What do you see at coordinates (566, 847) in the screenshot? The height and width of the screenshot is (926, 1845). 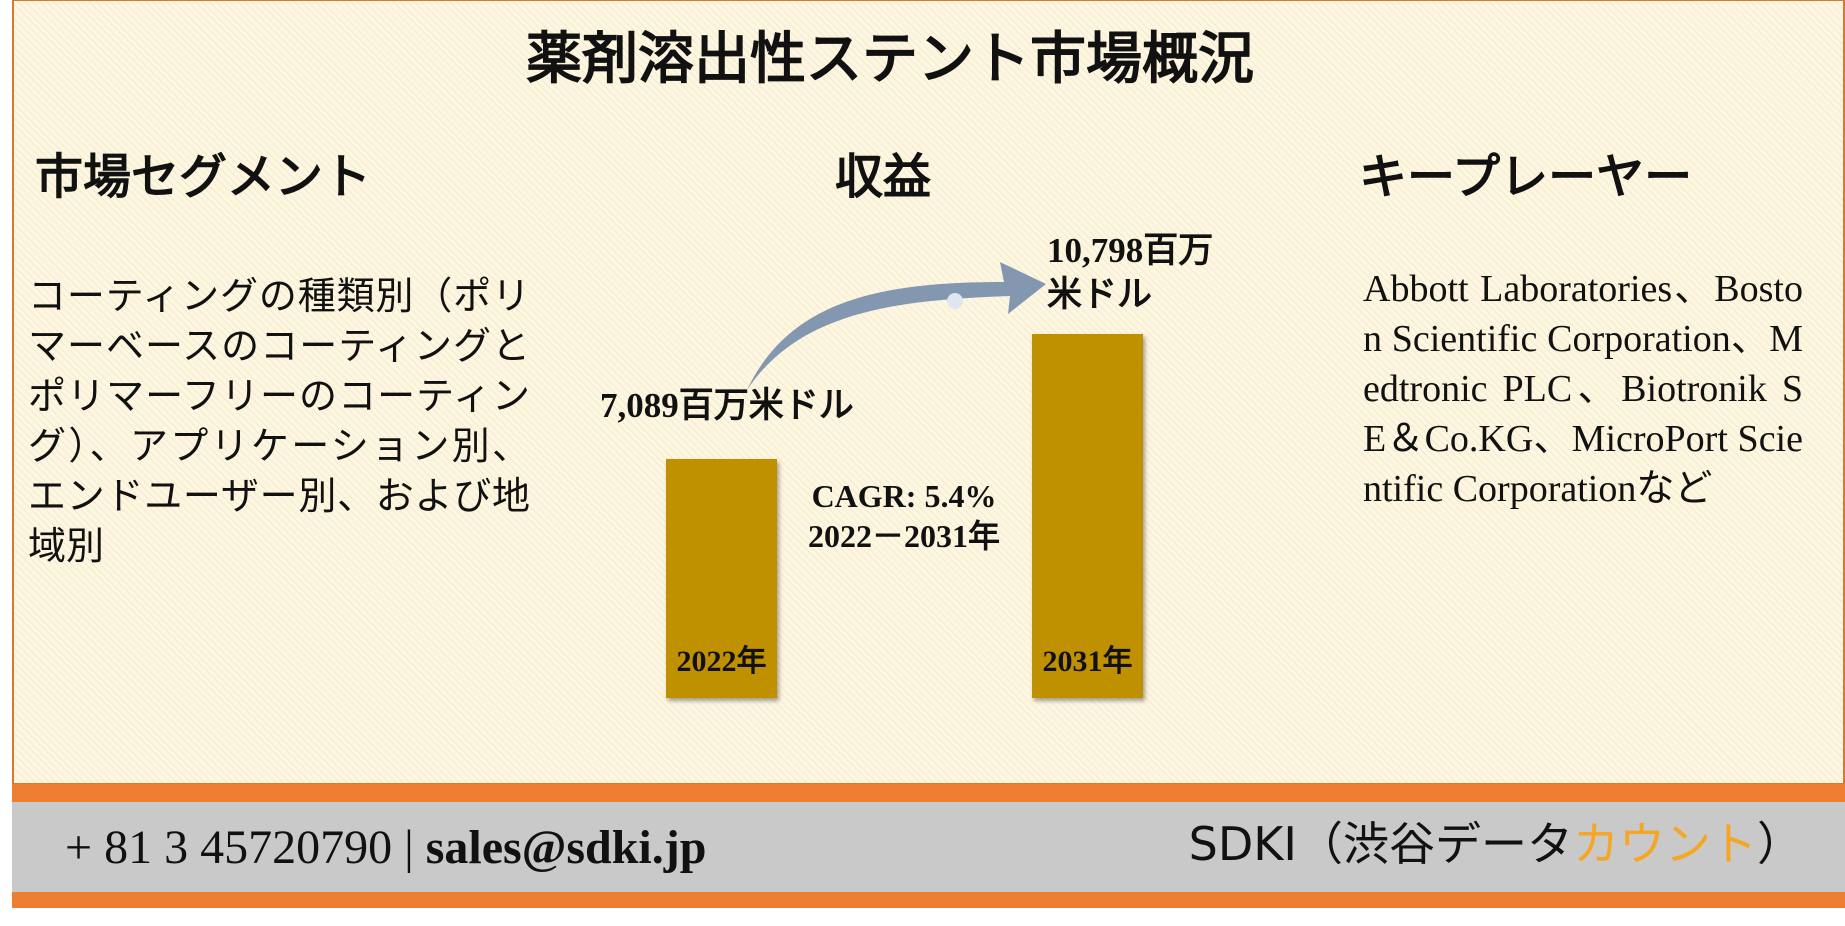 I see `email: sales@sdki.jp` at bounding box center [566, 847].